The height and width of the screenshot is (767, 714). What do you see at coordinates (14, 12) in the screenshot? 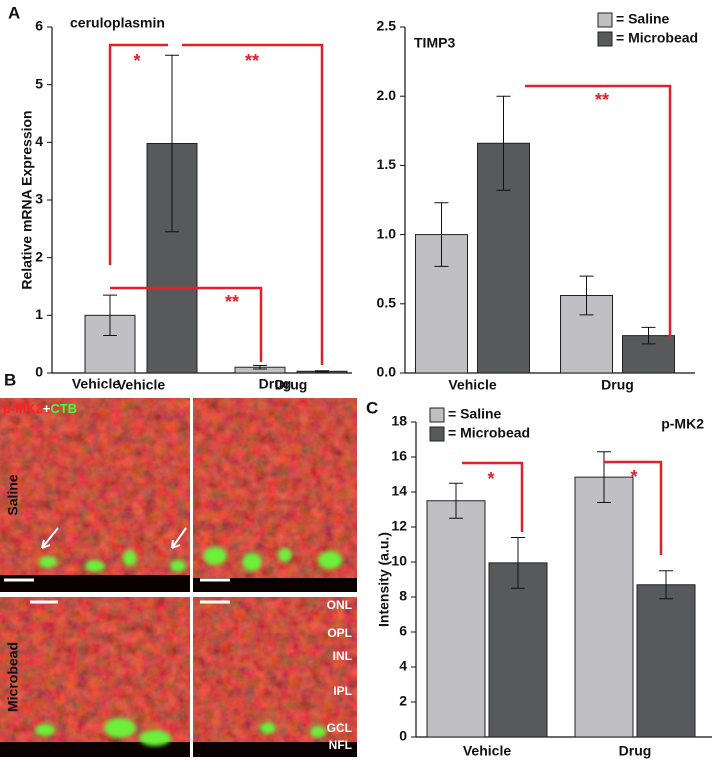
I see `panel-label: A` at bounding box center [14, 12].